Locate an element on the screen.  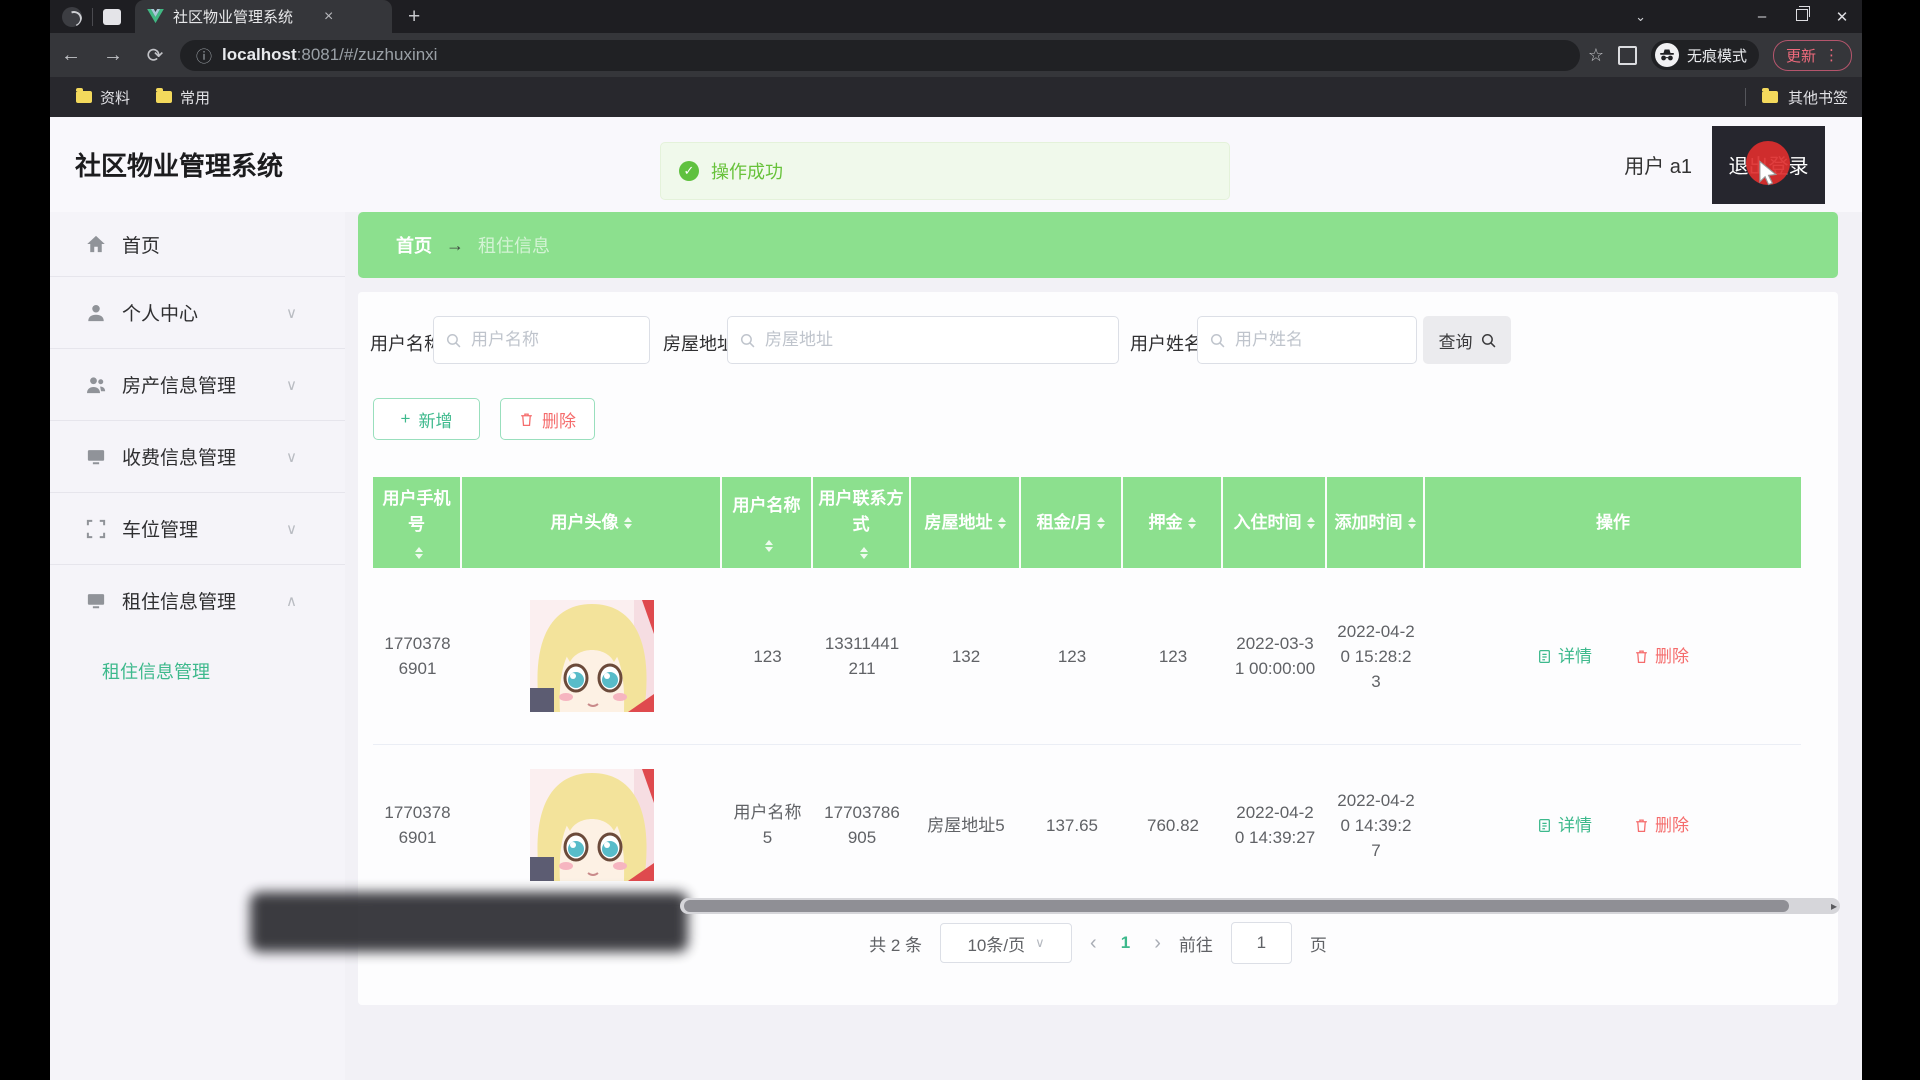
success-check-icon: ✓ is located at coordinates (689, 171).